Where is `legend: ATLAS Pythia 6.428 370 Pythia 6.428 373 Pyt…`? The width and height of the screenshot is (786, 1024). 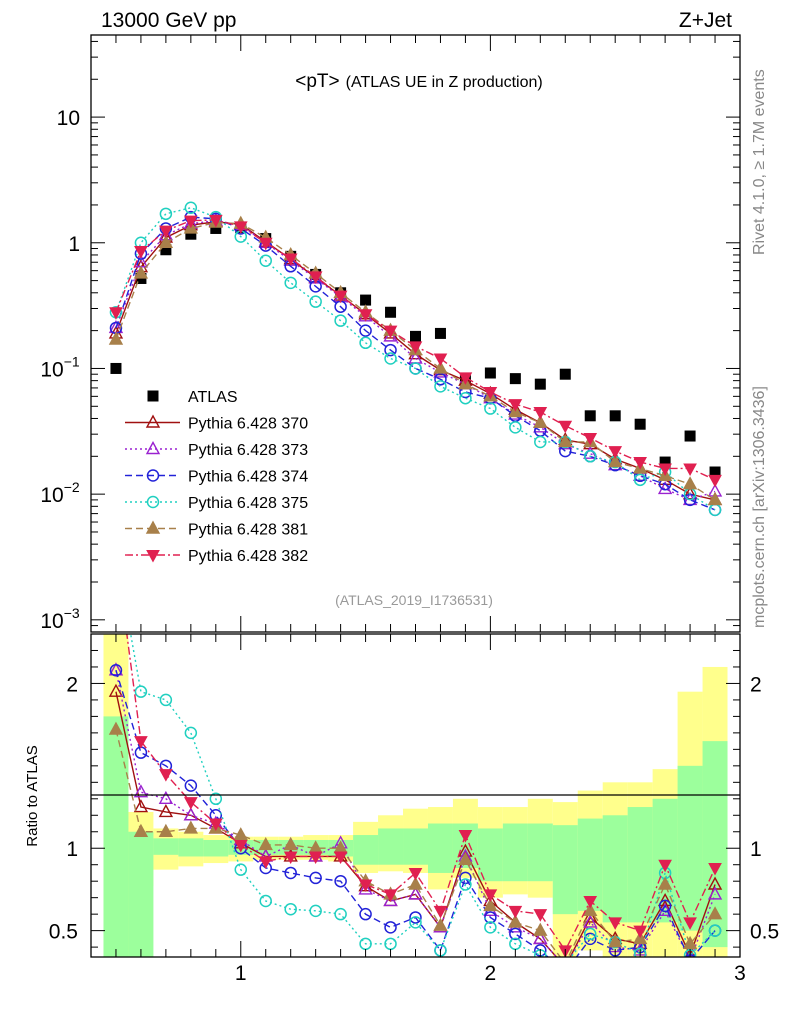
legend: ATLAS Pythia 6.428 370 Pythia 6.428 373 Pyt… is located at coordinates (216, 477).